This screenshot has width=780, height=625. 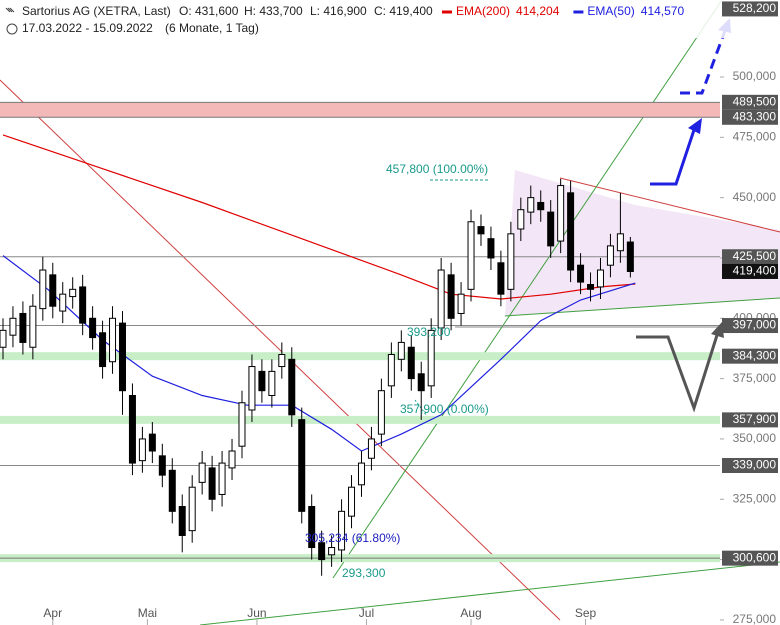 I want to click on y-tick-label: 450,000, so click(x=755, y=197).